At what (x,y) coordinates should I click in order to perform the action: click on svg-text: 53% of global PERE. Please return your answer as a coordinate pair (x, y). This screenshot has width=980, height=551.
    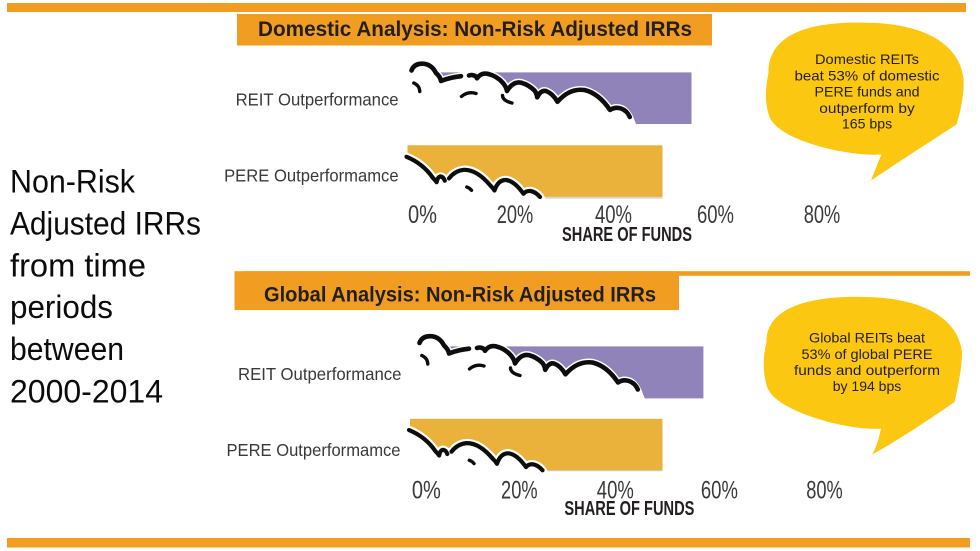
    Looking at the image, I should click on (867, 354).